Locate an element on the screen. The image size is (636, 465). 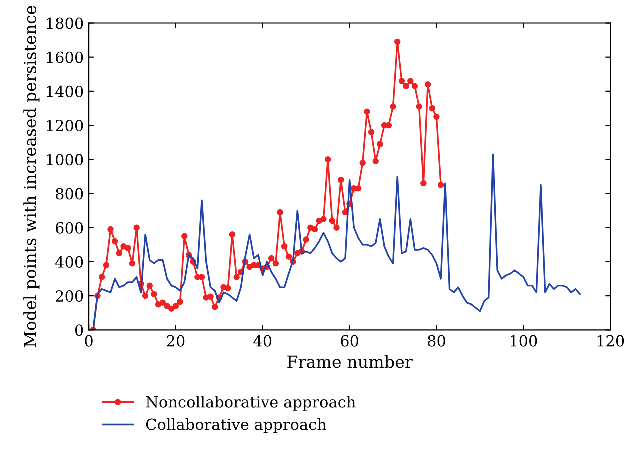
x-axis-title: Frame number is located at coordinates (350, 361).